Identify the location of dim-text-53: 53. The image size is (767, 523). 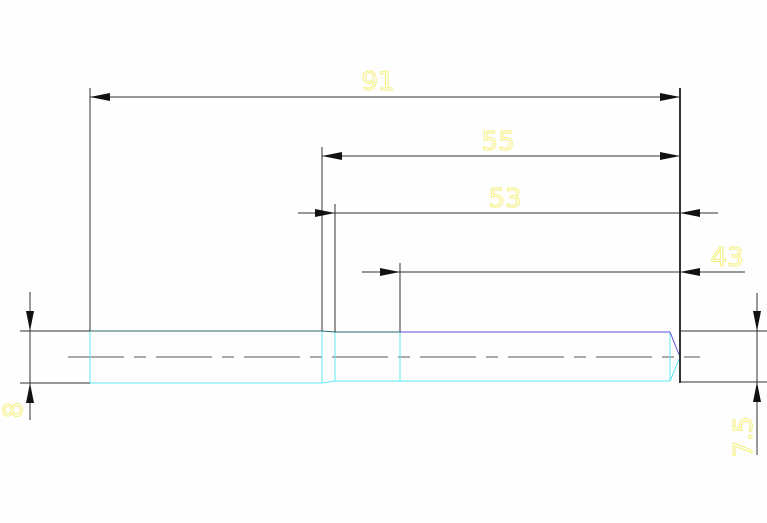
(504, 199).